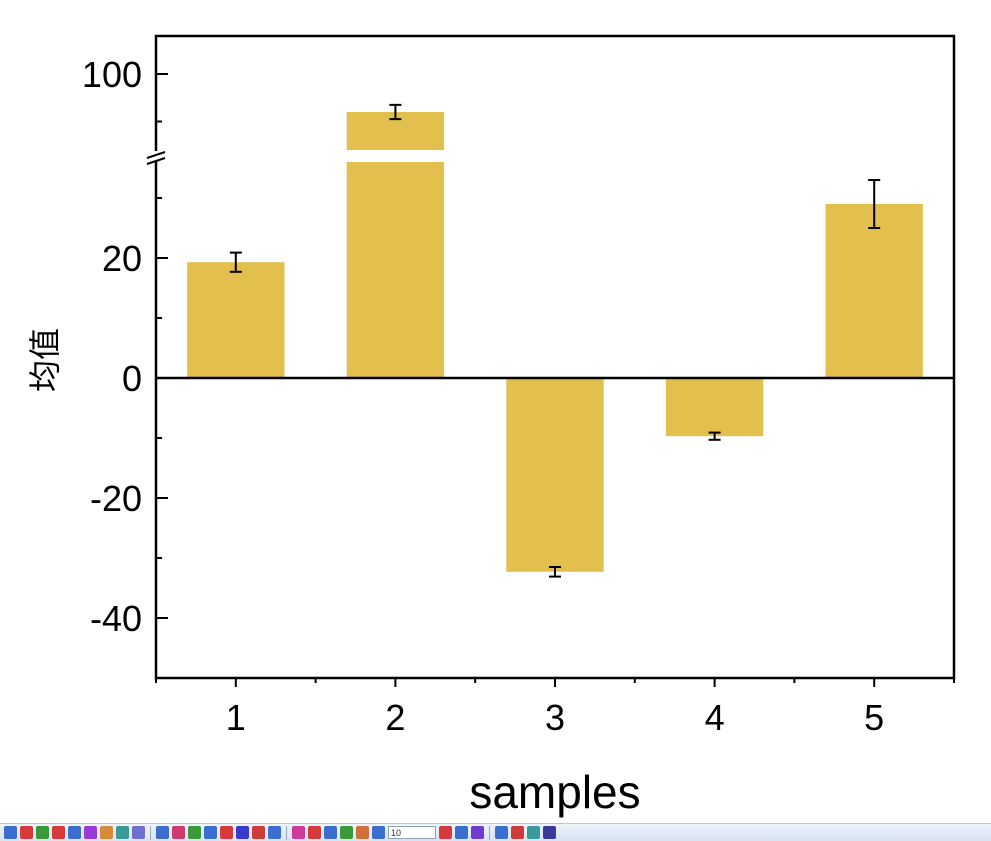 The image size is (991, 841). Describe the element at coordinates (122, 258) in the screenshot. I see `y-tick-label: 20` at that location.